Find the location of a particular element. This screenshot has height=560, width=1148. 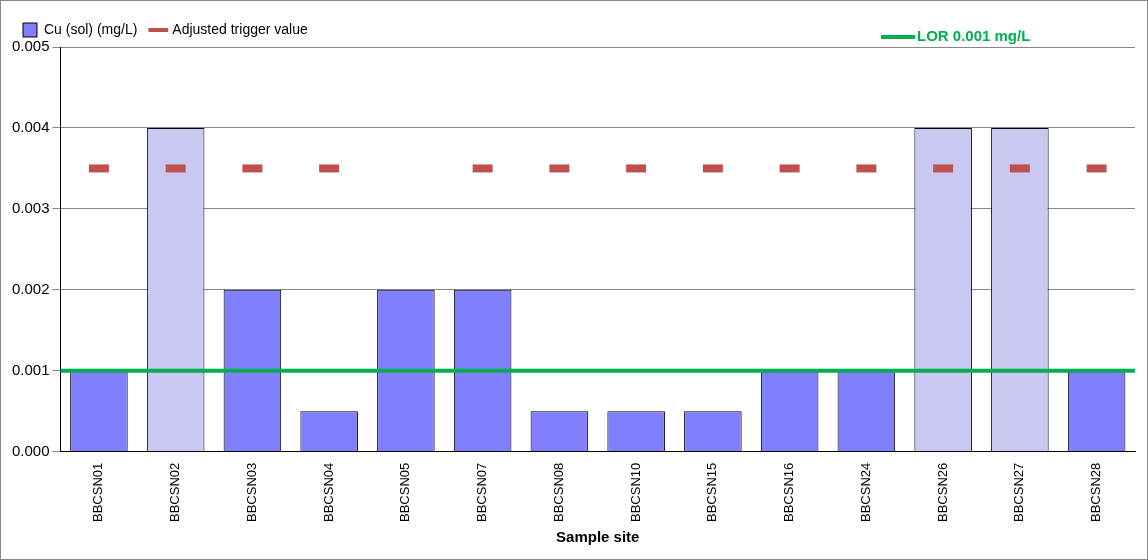

y-tick-label: 0.000 is located at coordinates (30, 450).